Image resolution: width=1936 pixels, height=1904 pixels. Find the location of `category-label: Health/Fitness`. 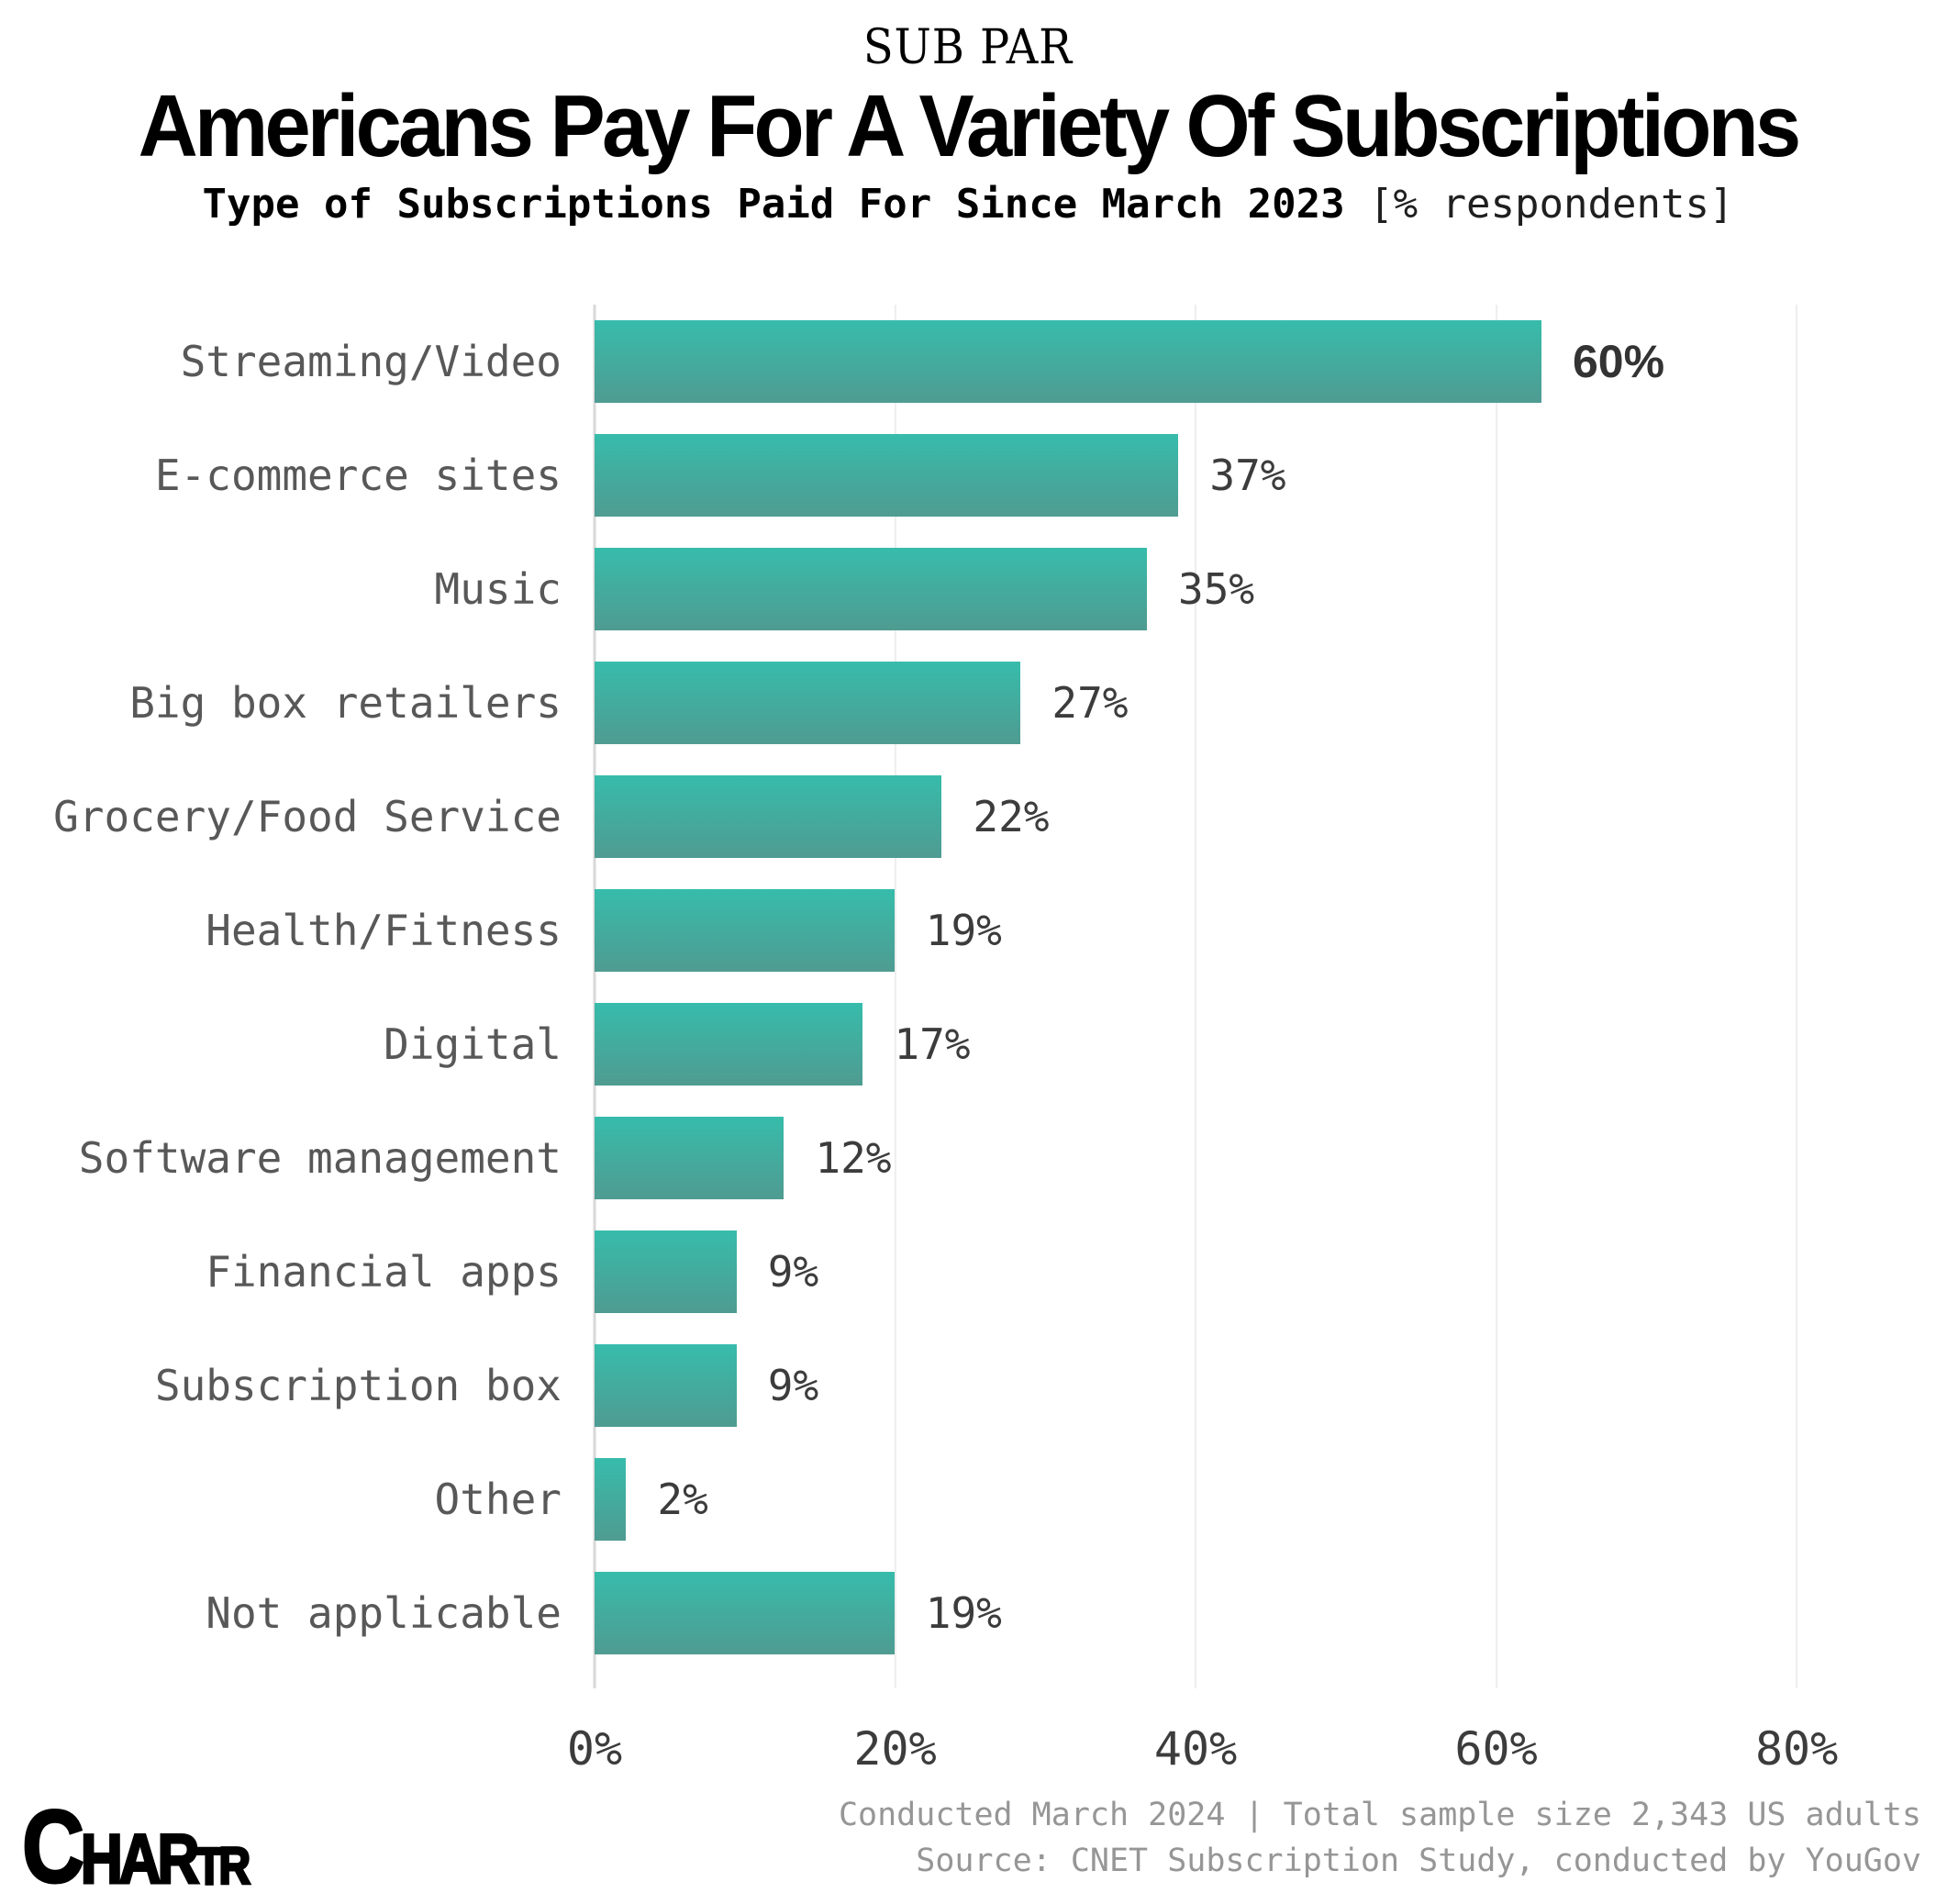

category-label: Health/Fitness is located at coordinates (384, 930).